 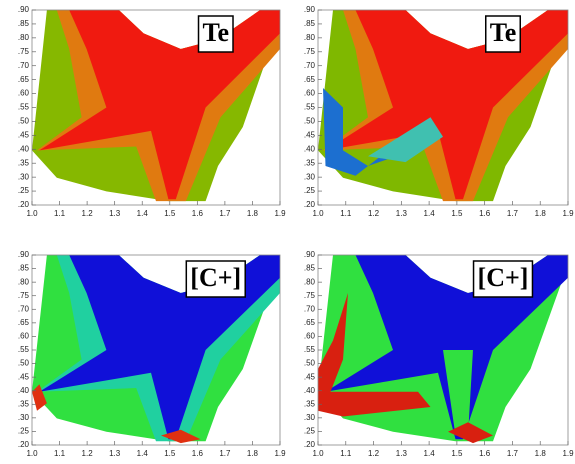 I want to click on annotation: Te, so click(x=503, y=32).